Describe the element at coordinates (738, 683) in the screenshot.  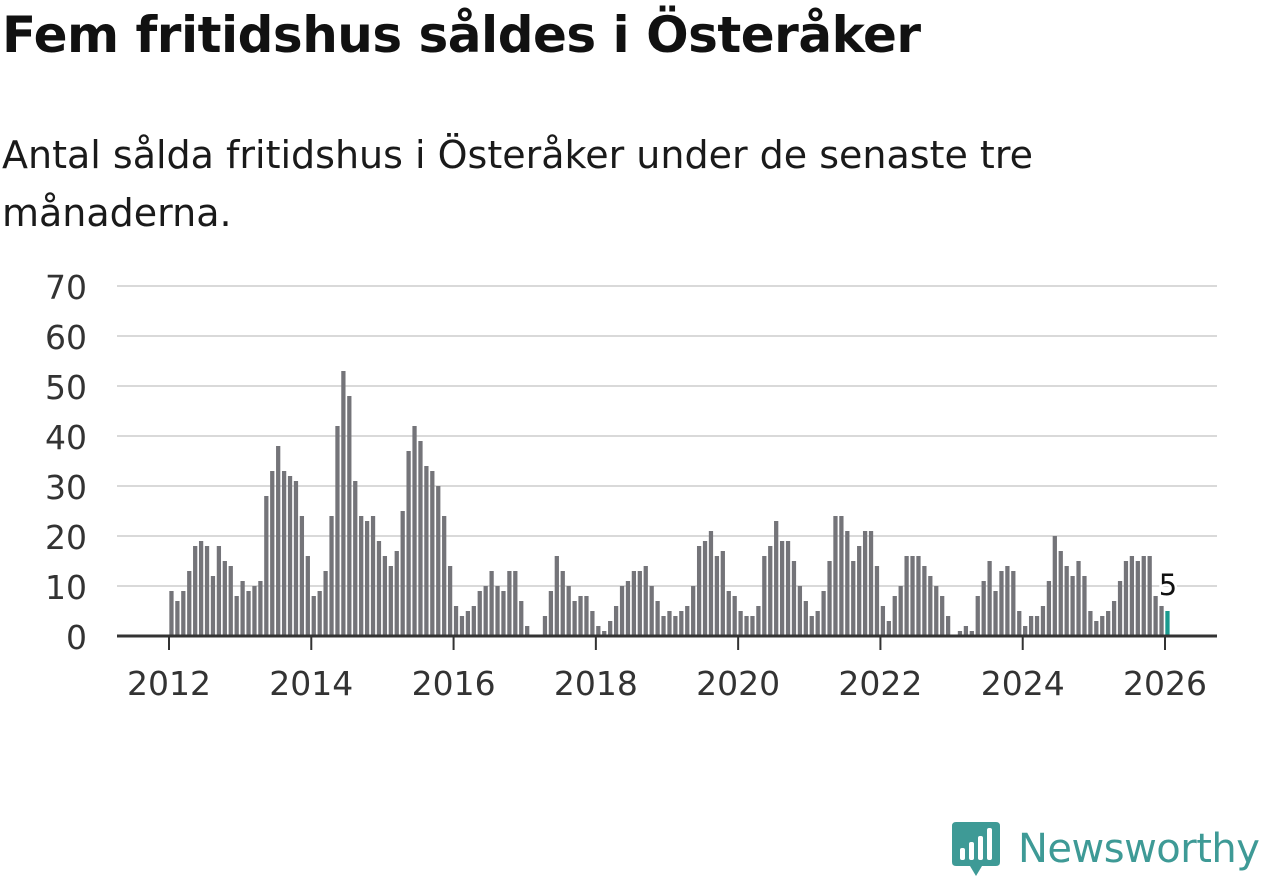
I see `x-tick-label: 2020` at that location.